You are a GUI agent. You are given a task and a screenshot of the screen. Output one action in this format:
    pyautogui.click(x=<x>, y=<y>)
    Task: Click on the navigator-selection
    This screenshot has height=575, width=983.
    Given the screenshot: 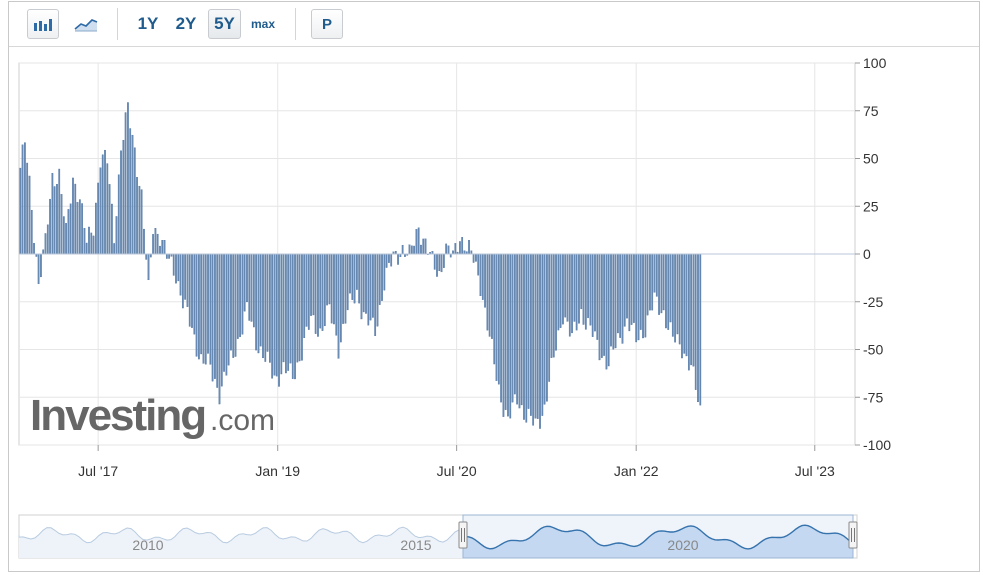 What is the action you would take?
    pyautogui.click(x=658, y=536)
    